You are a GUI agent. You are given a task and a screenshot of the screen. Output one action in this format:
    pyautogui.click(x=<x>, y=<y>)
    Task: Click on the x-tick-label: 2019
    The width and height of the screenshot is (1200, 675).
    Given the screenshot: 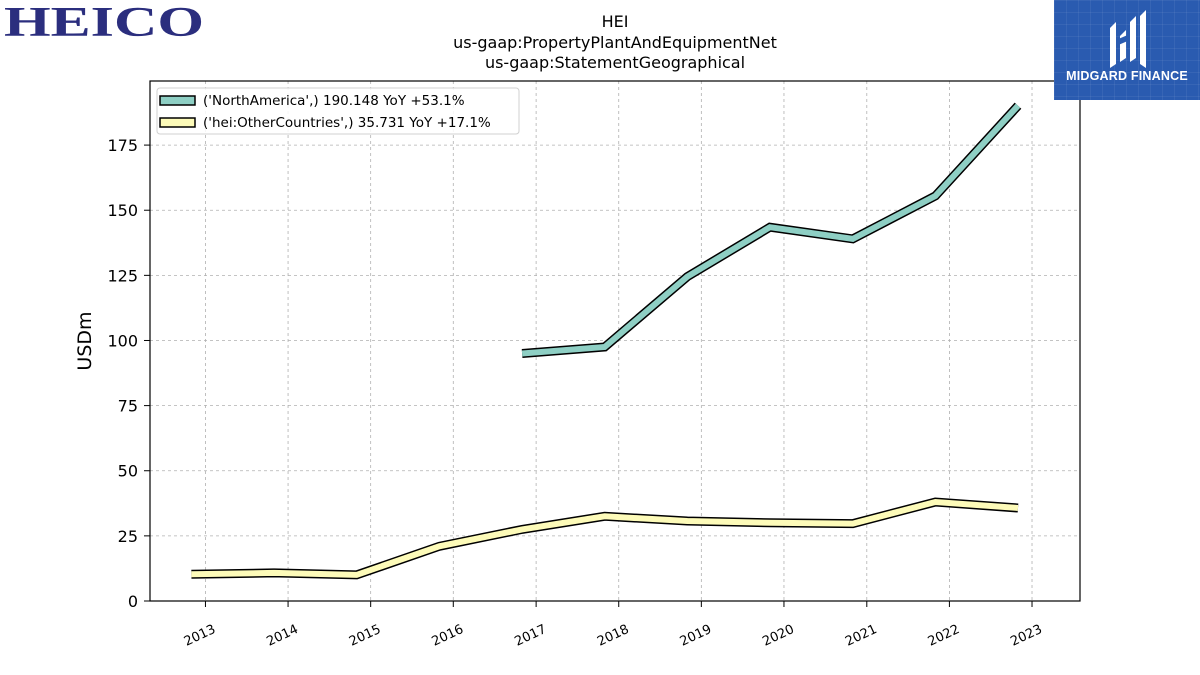 What is the action you would take?
    pyautogui.click(x=696, y=636)
    